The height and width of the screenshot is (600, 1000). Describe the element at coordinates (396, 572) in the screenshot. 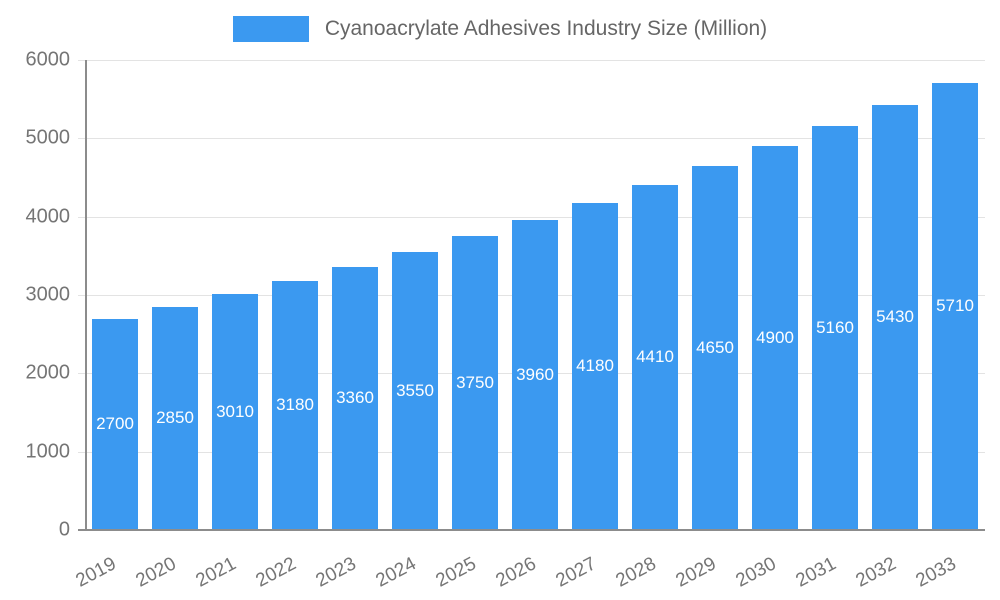

I see `x-tick-label: 2024` at that location.